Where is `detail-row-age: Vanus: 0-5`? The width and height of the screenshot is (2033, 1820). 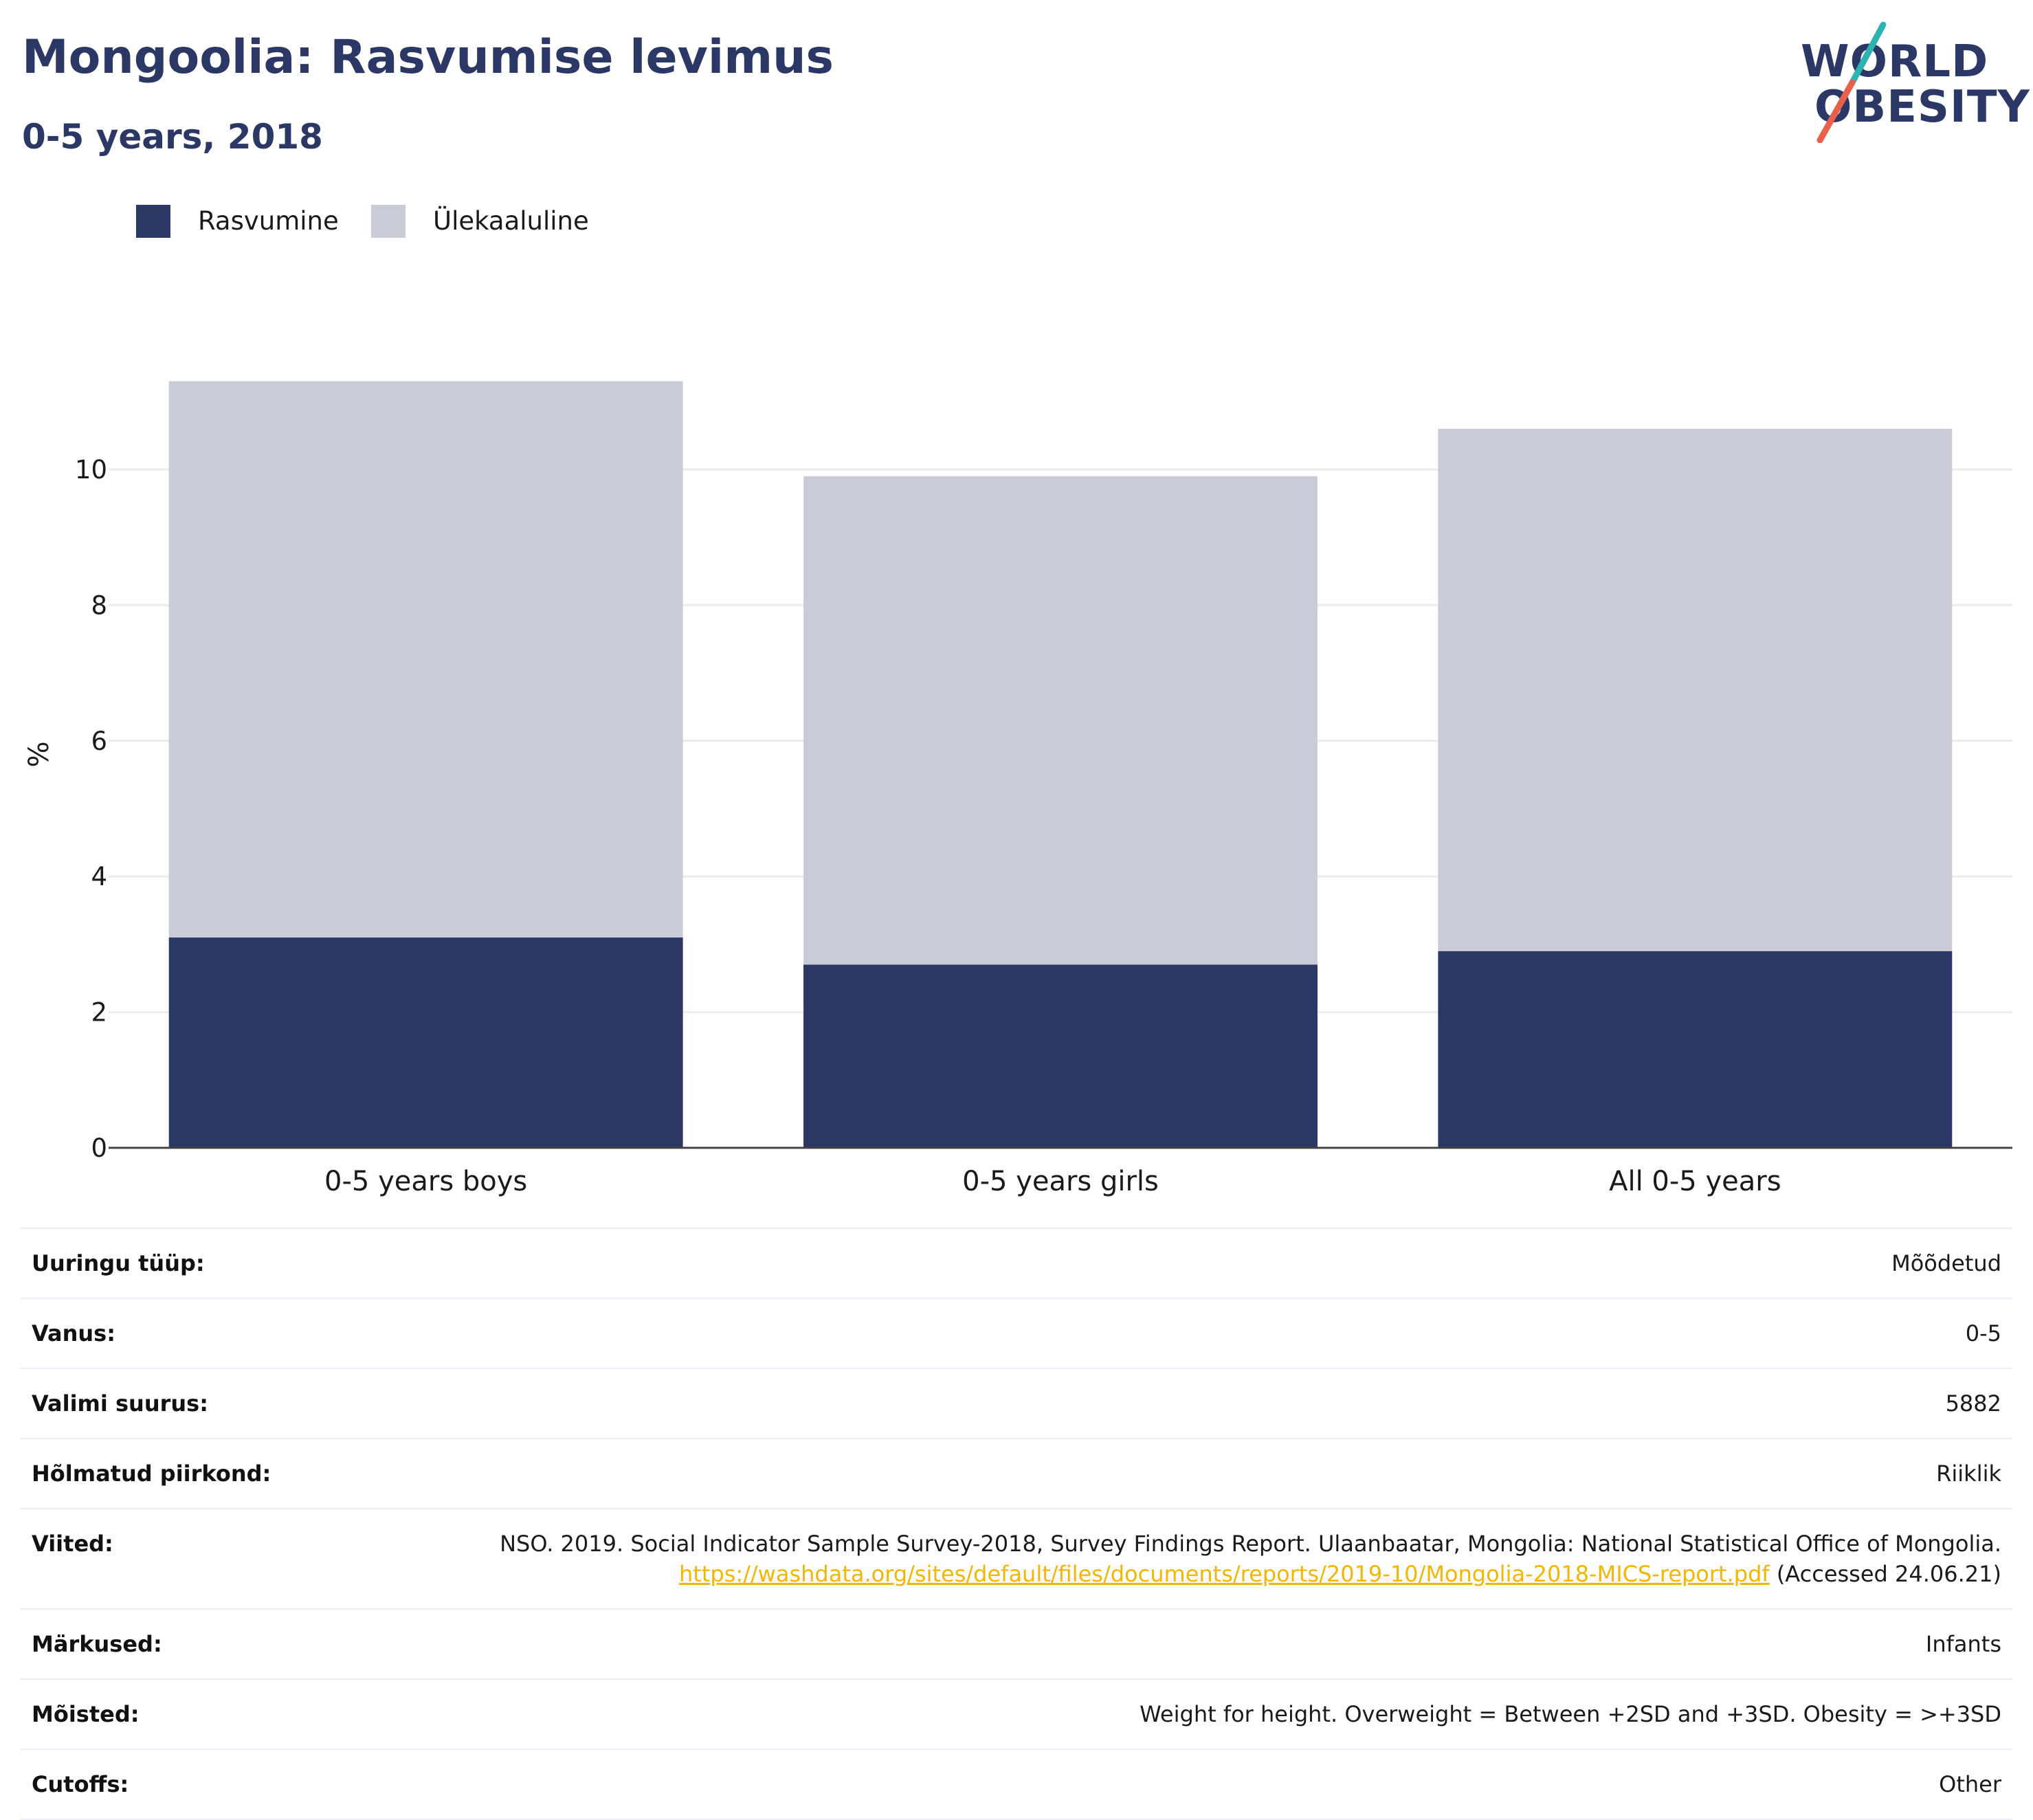 detail-row-age: Vanus: 0-5 is located at coordinates (1017, 1334).